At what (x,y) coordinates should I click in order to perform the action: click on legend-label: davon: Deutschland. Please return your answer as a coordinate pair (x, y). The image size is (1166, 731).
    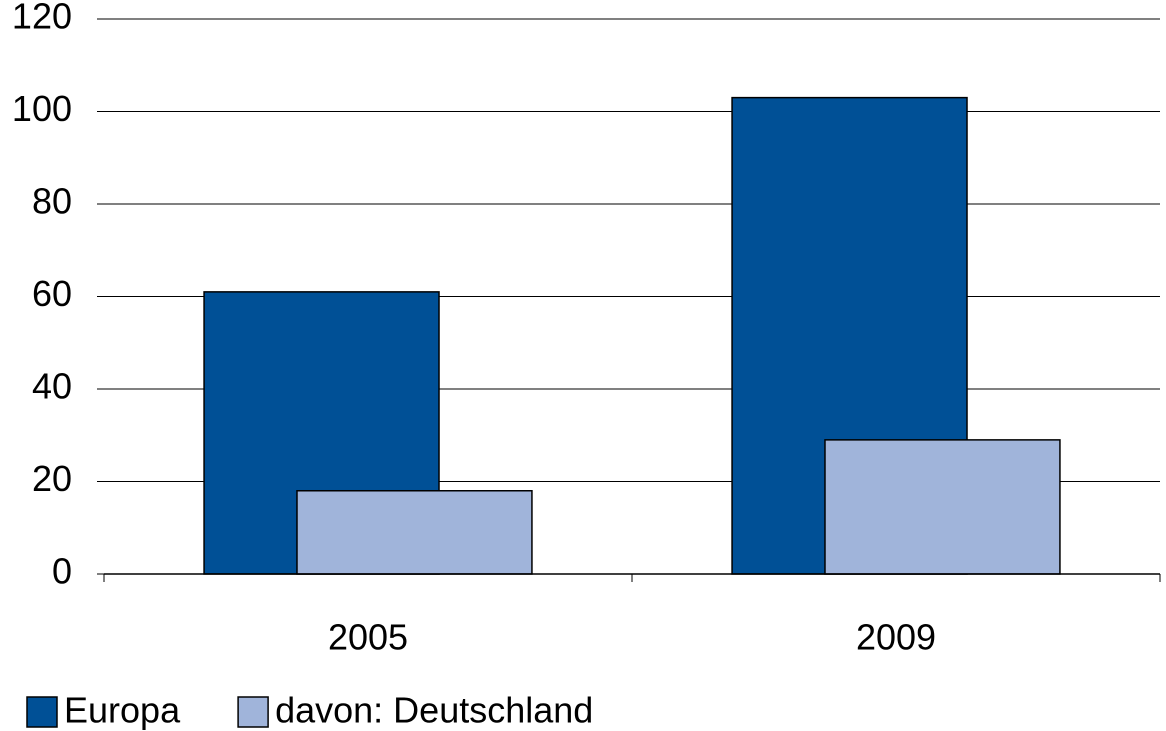
    Looking at the image, I should click on (434, 710).